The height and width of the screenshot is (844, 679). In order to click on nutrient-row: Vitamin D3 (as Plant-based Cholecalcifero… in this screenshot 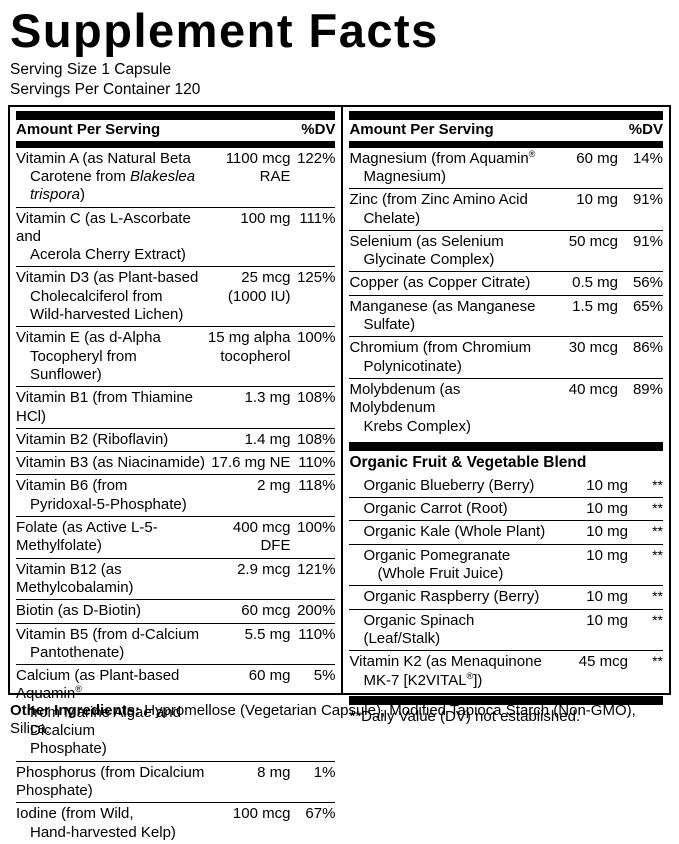, I will do `click(176, 296)`.